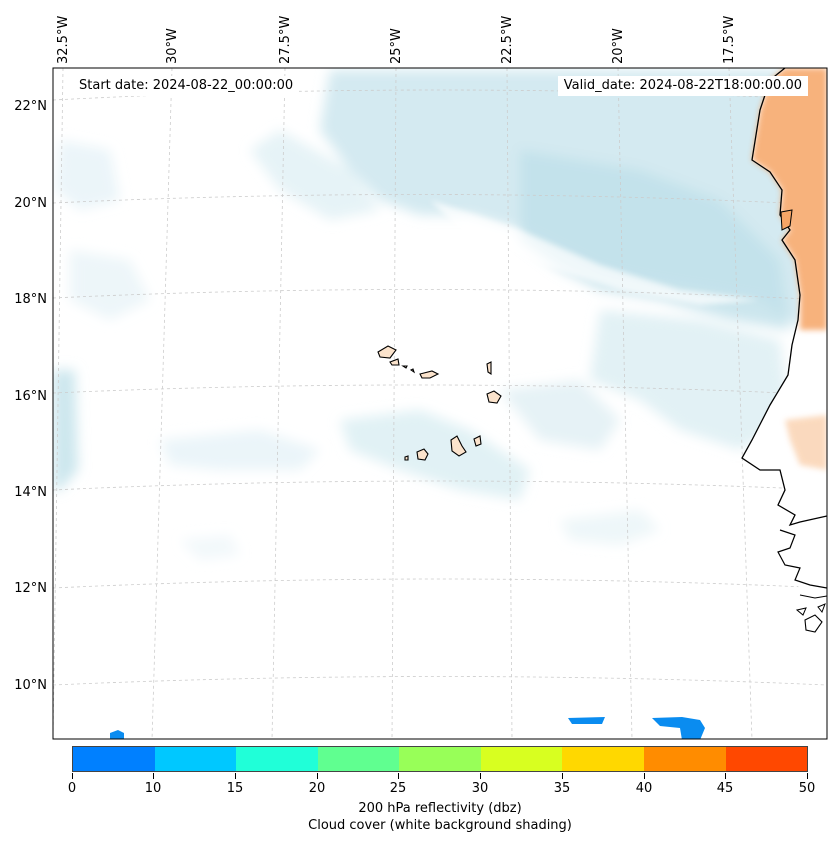 The image size is (837, 843). I want to click on island-santiago, so click(458, 446).